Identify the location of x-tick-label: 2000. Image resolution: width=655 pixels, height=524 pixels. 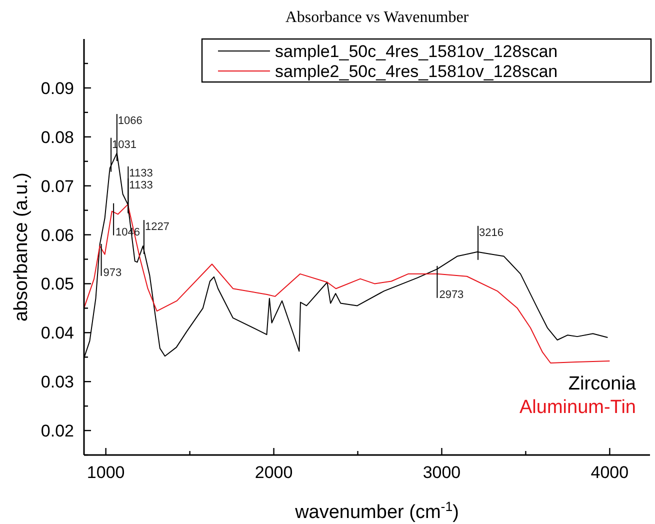
(273, 472).